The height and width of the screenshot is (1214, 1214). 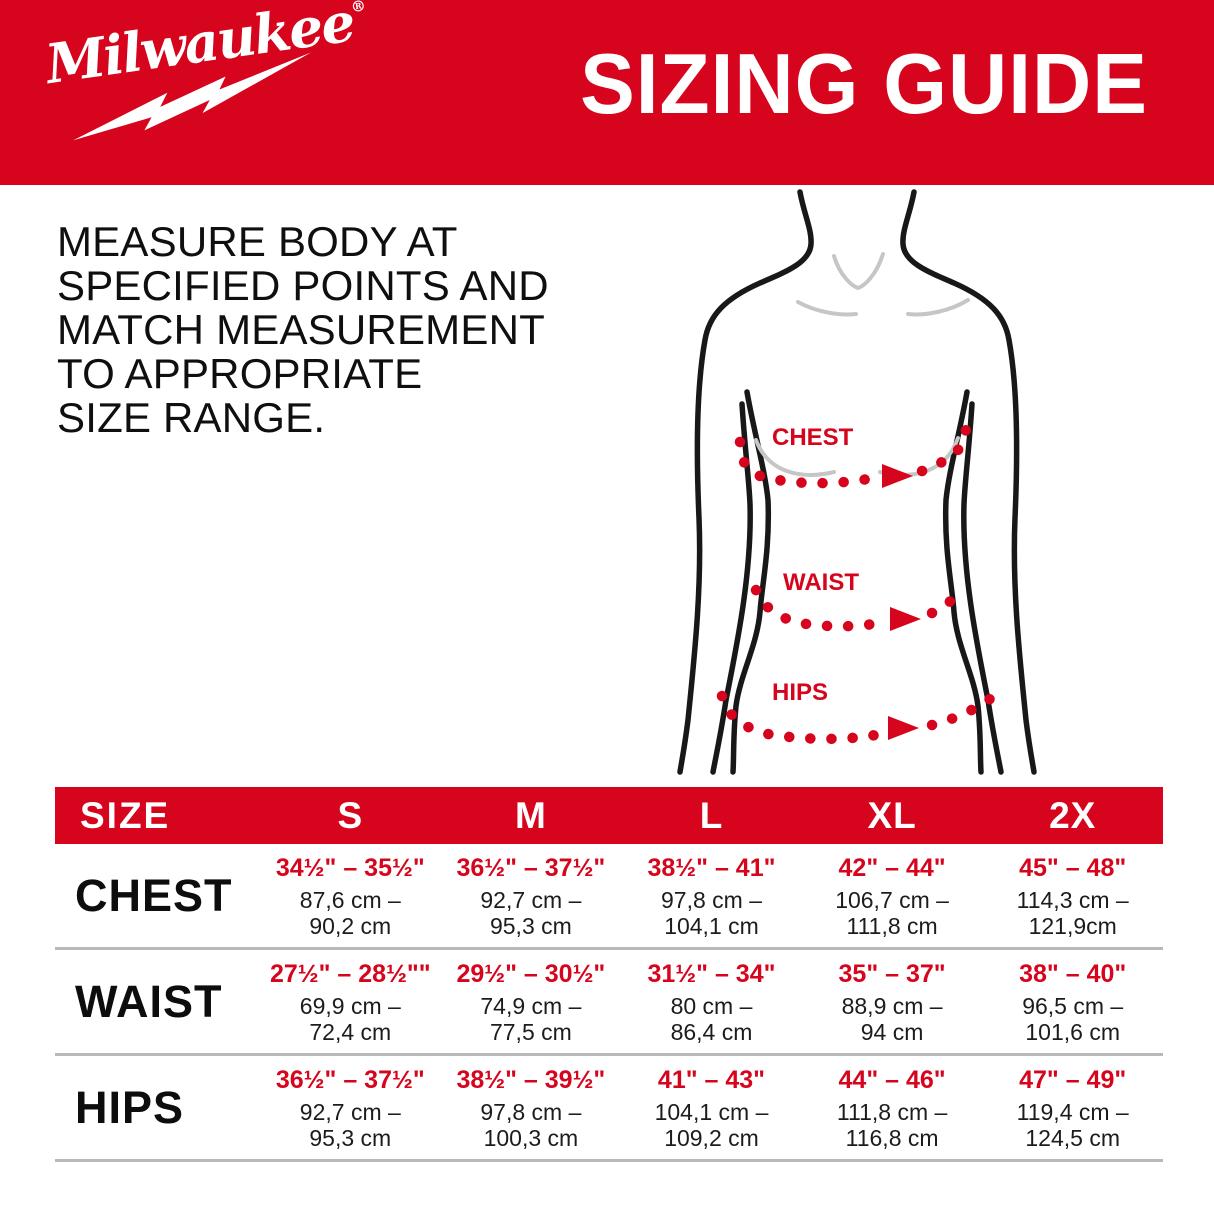 What do you see at coordinates (815, 565) in the screenshot?
I see `measurement-labels: CHEST WAIST HIPS` at bounding box center [815, 565].